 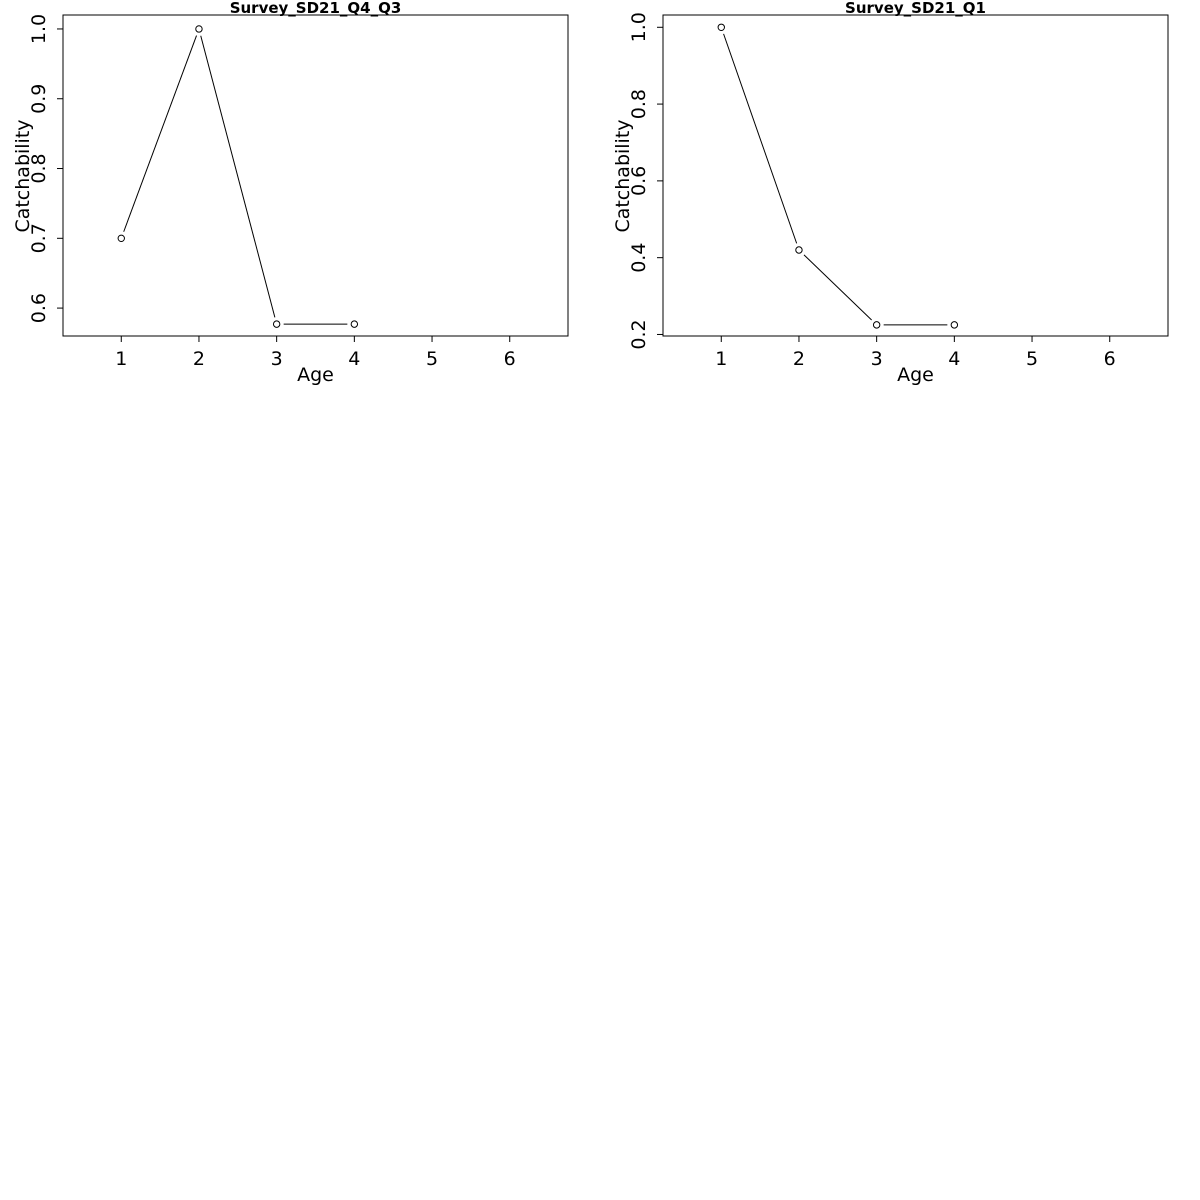 I want to click on chart-title: Survey_SD21_Q4_Q3, so click(x=316, y=8).